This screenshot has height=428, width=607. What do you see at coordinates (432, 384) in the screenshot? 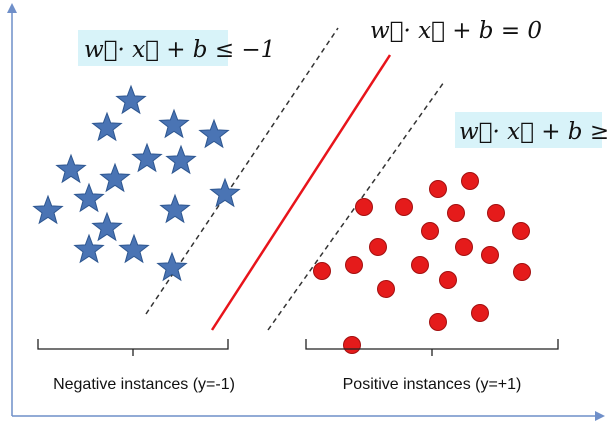
I see `positive-caption: Positive instances (y=+1)` at bounding box center [432, 384].